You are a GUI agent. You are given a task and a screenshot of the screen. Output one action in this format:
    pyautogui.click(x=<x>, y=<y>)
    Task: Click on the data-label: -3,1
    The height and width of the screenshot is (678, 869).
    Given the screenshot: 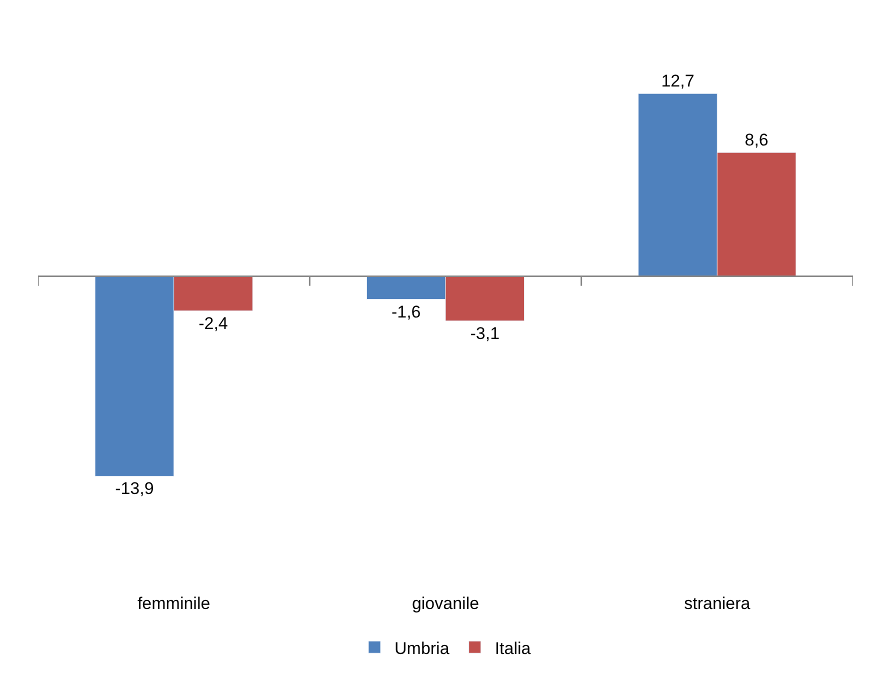 What is the action you would take?
    pyautogui.click(x=485, y=333)
    